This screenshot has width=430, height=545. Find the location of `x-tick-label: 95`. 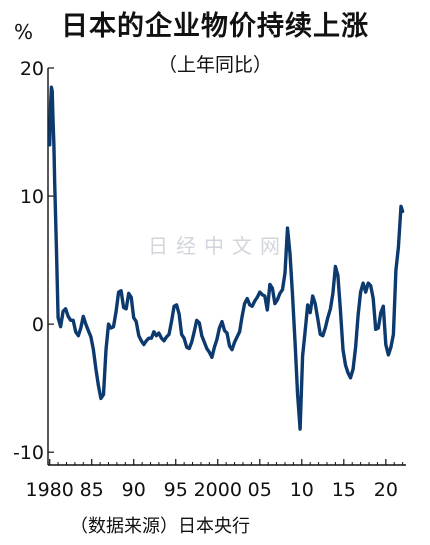

x-tick-label: 95 is located at coordinates (176, 490).